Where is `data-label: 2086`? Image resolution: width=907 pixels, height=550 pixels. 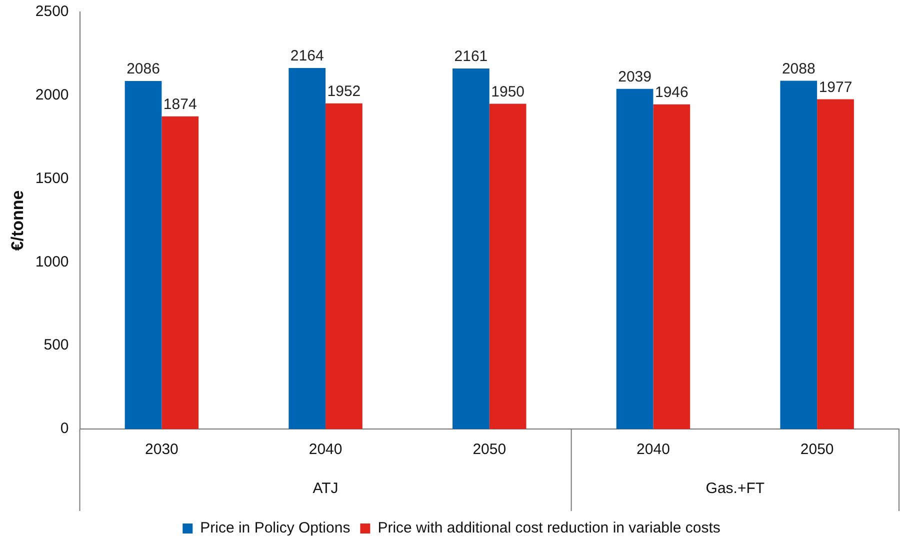
data-label: 2086 is located at coordinates (143, 69).